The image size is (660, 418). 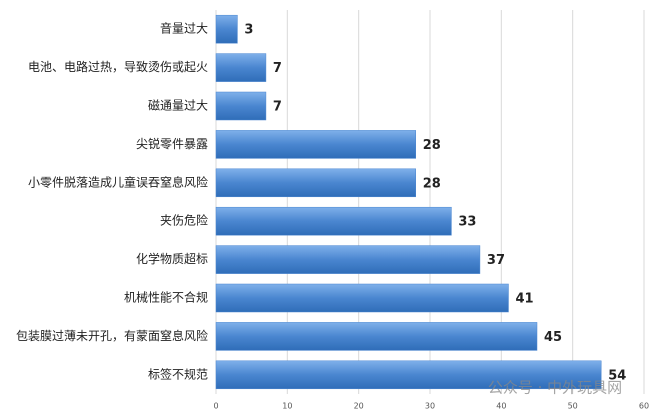 What do you see at coordinates (166, 297) in the screenshot?
I see `y-tick-label: 机械性能不合规` at bounding box center [166, 297].